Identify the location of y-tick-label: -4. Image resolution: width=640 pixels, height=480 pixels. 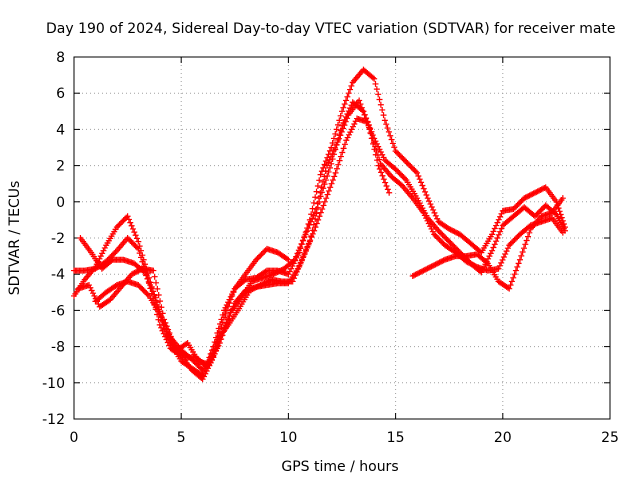
(58, 275).